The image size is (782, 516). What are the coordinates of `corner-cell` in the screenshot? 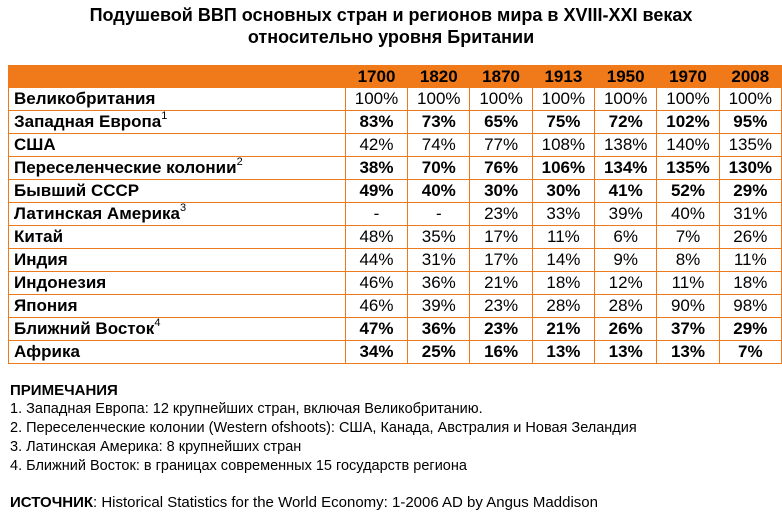 It's located at (177, 76).